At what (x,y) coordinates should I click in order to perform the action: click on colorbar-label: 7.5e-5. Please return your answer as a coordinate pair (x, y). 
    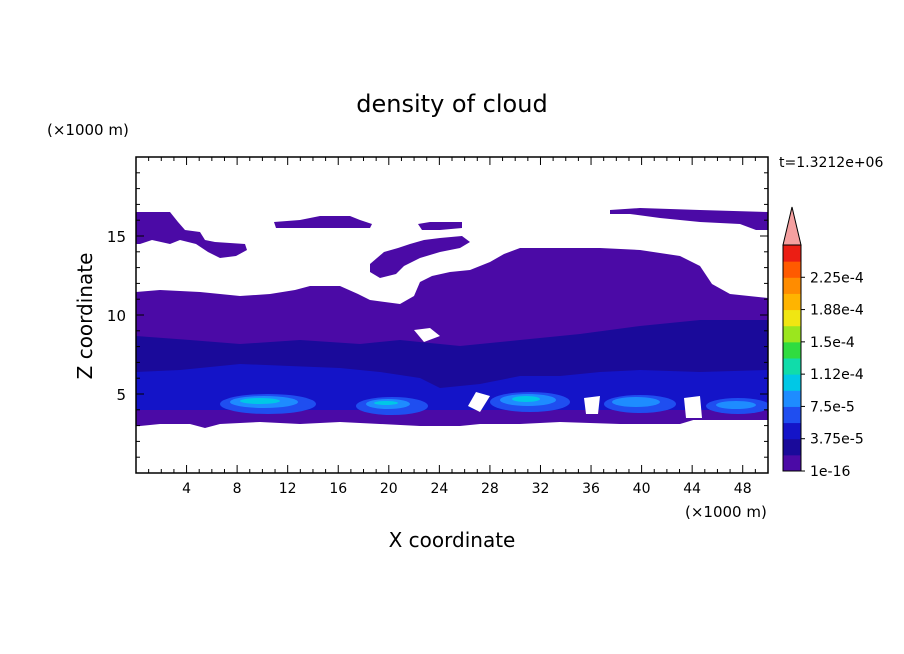
    Looking at the image, I should click on (832, 407).